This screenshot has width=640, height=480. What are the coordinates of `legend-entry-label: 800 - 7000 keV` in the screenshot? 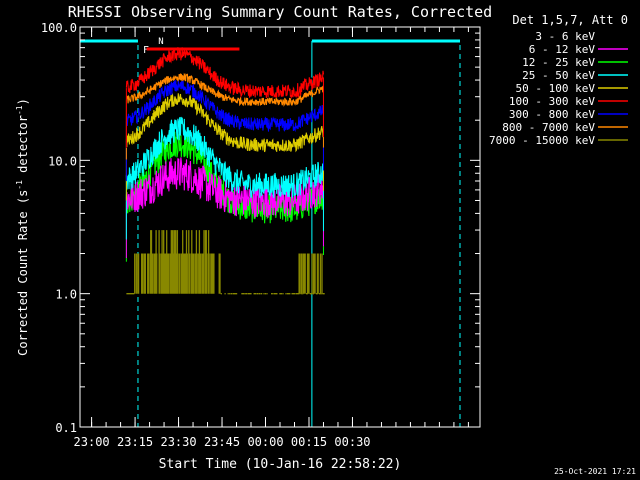 It's located at (548, 127).